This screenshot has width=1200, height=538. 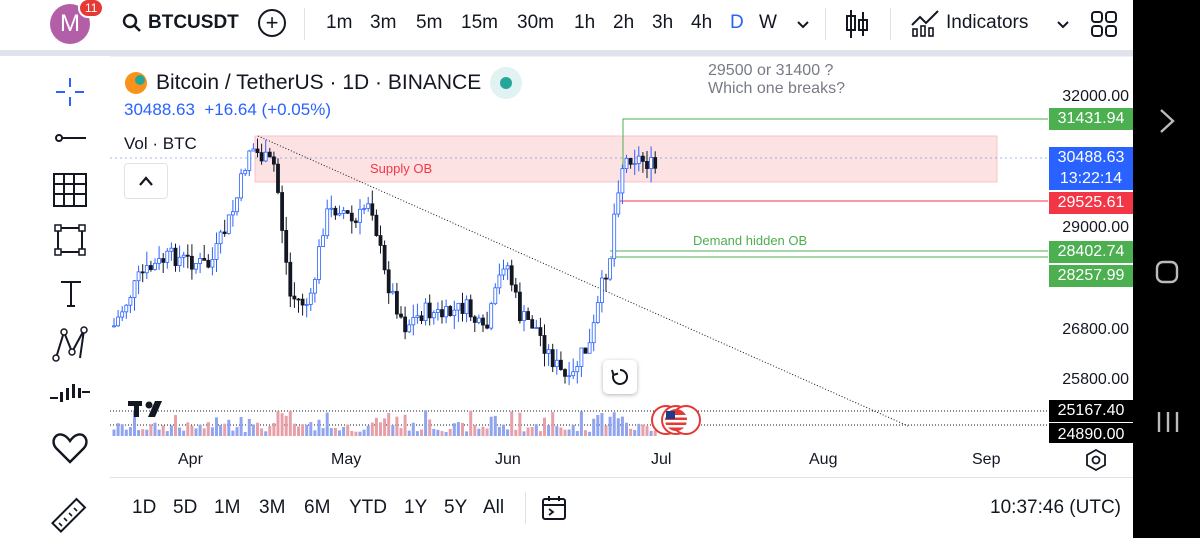 What do you see at coordinates (77, 22) in the screenshot?
I see `avatar: M 11` at bounding box center [77, 22].